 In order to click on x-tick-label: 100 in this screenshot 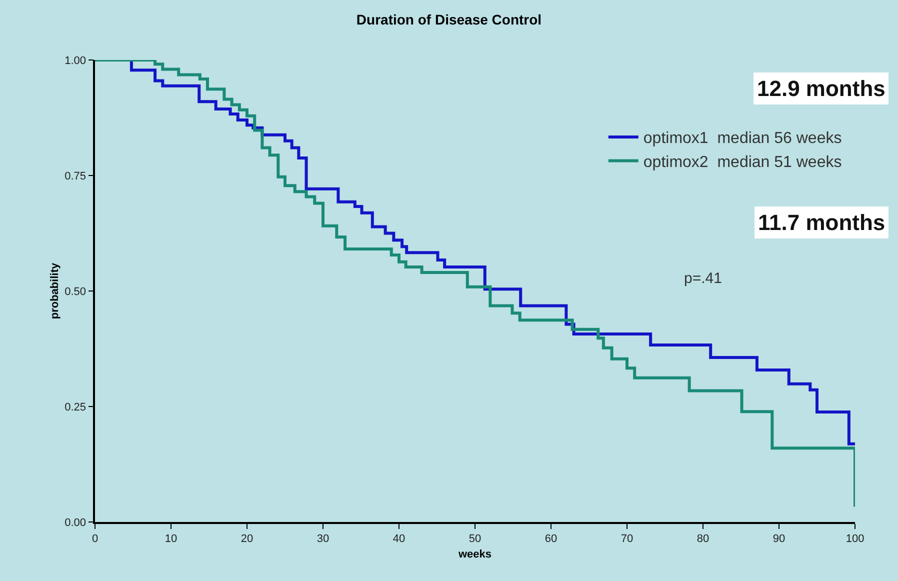, I will do `click(855, 538)`.